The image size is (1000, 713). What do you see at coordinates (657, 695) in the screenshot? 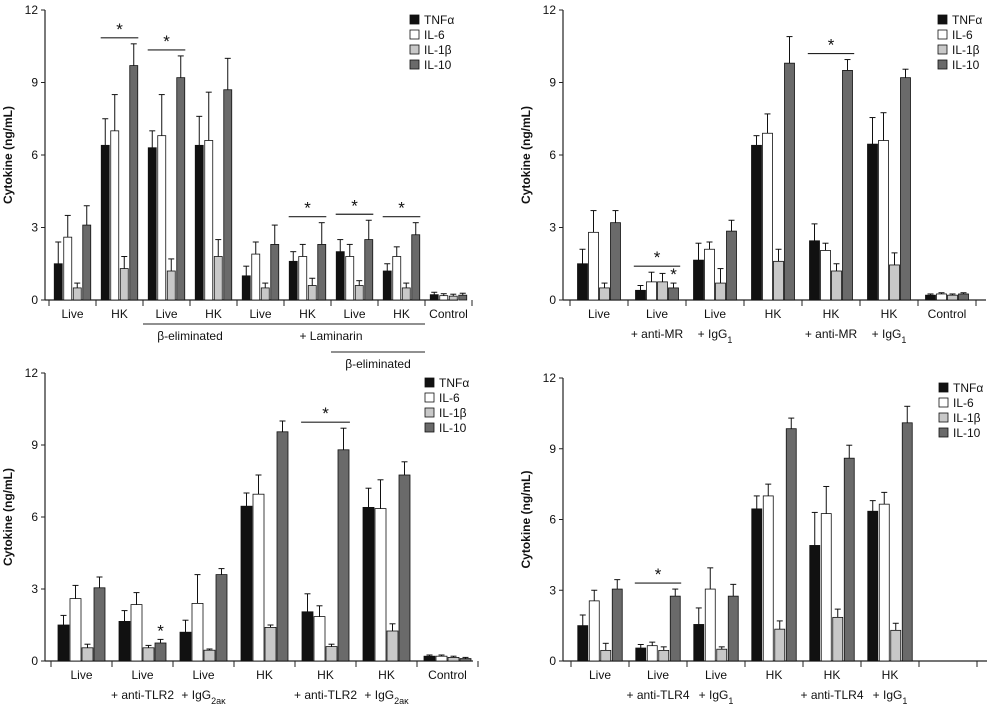
I see `treatment-text: + anti-TLR4` at bounding box center [657, 695].